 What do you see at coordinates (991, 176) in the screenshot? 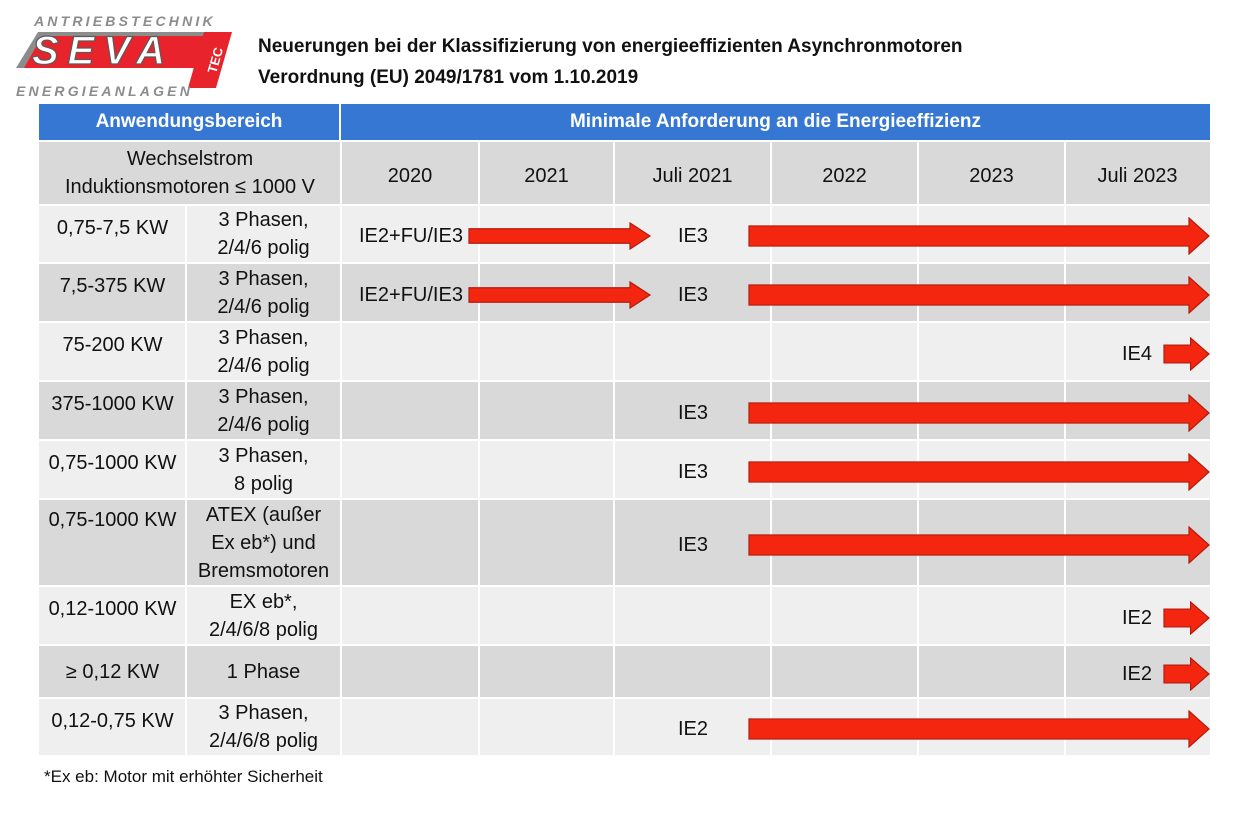
I see `year-header: 2023` at bounding box center [991, 176].